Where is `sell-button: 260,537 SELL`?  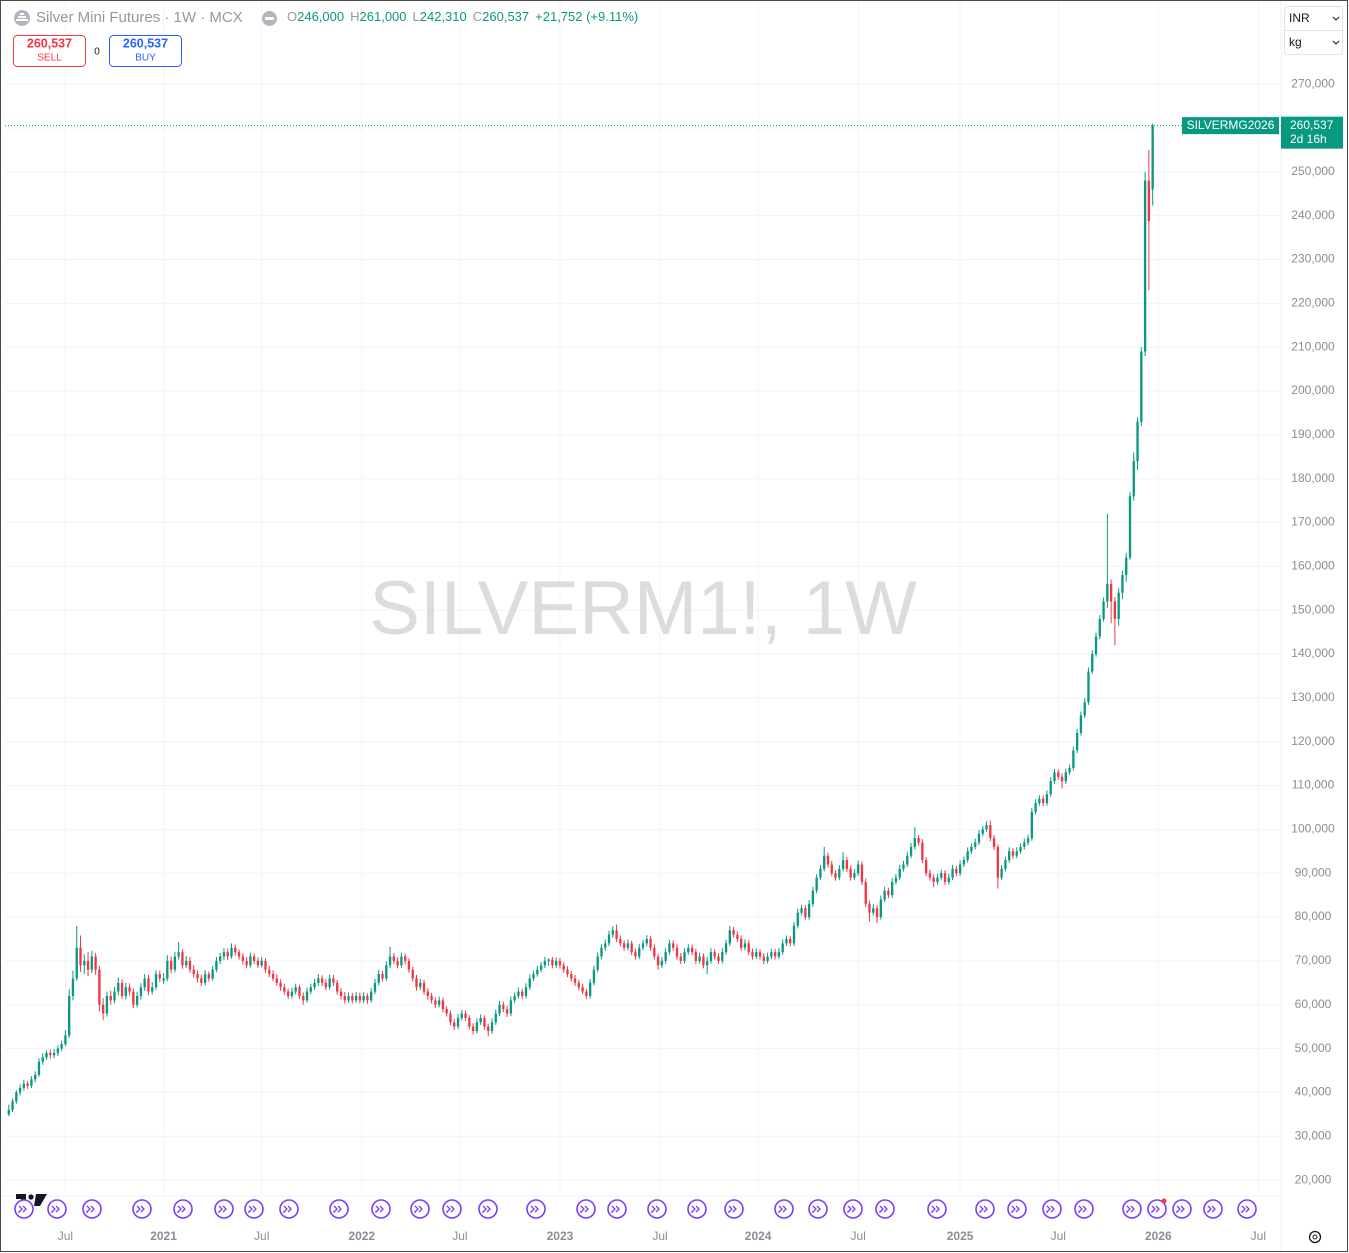 sell-button: 260,537 SELL is located at coordinates (49, 51).